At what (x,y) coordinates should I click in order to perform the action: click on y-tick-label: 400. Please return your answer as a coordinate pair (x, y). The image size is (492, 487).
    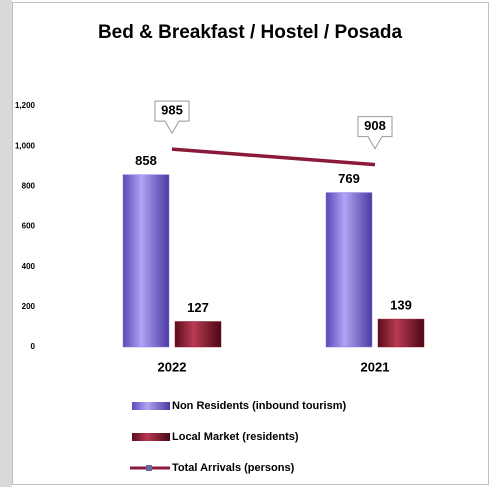
    Looking at the image, I should click on (29, 266).